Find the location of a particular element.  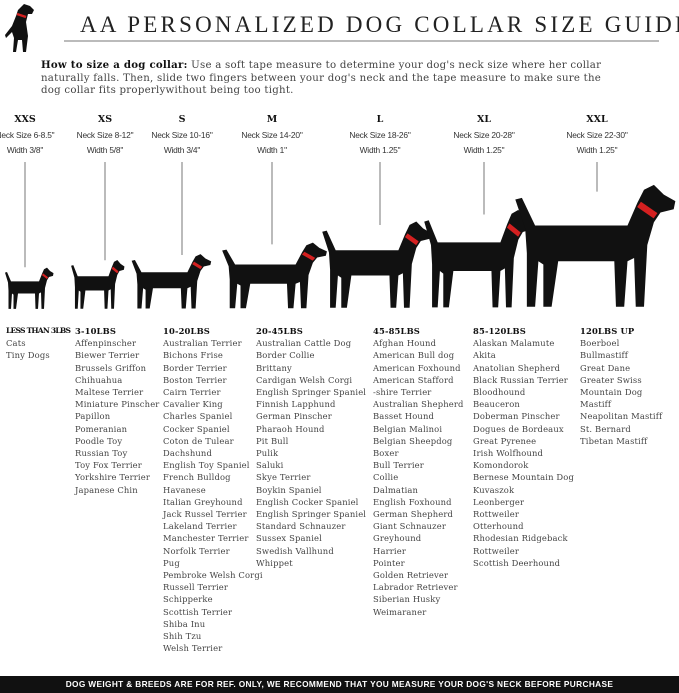

breed-item: Boston Terrier is located at coordinates (195, 379).